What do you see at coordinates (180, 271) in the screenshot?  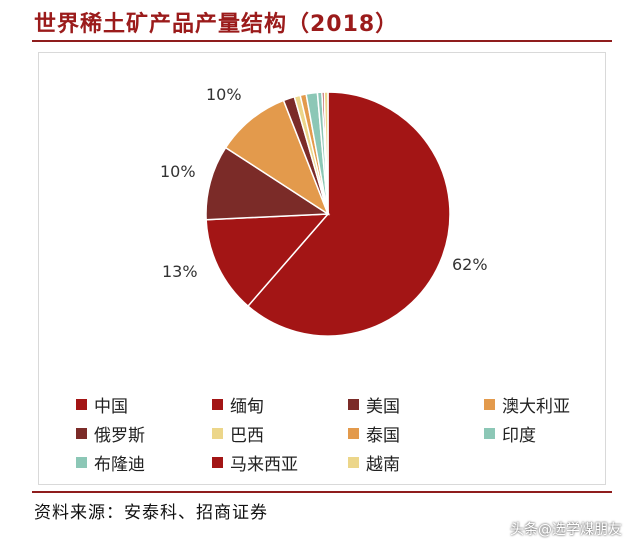 I see `data-label-myanmar: 13%` at bounding box center [180, 271].